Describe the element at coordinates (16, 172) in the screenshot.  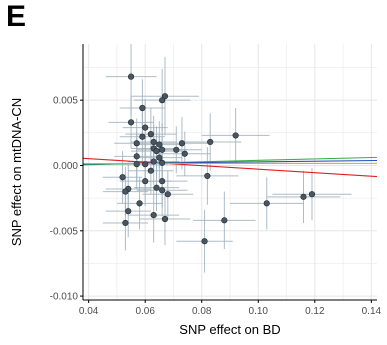
I see `y-axis-title: SNP effect on mtDNA-CN` at that location.